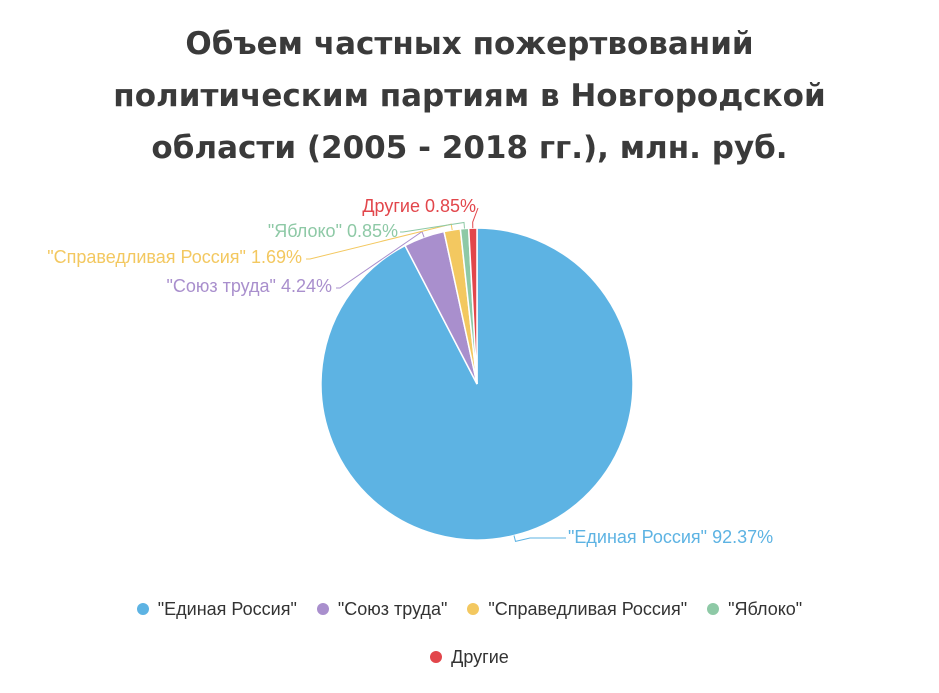 This screenshot has height=693, width=939. Describe the element at coordinates (539, 538) in the screenshot. I see `leader-line-единая-россия` at that location.